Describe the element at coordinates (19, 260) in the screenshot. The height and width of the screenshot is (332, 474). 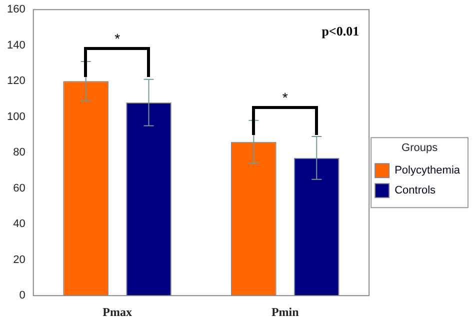
I see `y-tick-label: 20` at that location.